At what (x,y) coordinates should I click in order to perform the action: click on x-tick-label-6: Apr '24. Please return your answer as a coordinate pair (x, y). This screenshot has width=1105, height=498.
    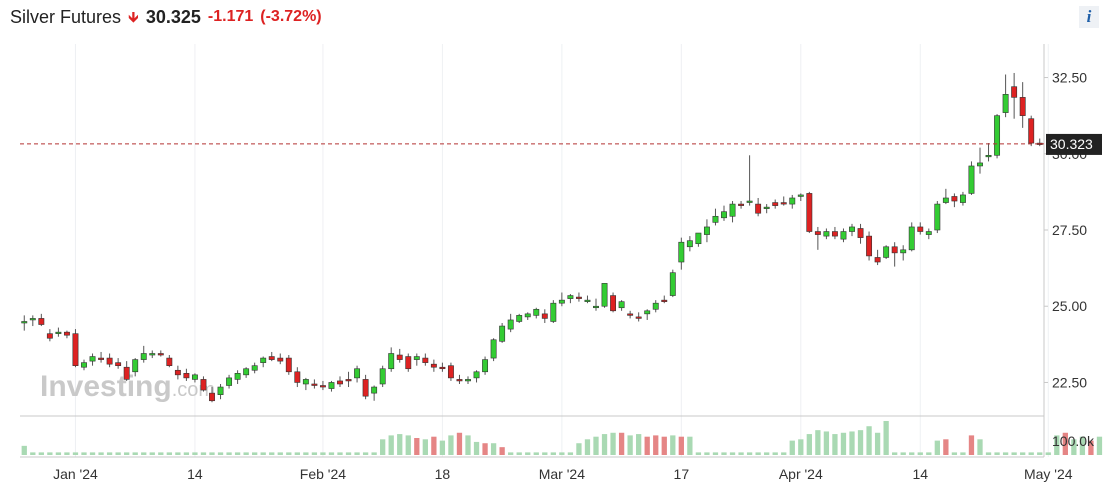
    Looking at the image, I should click on (801, 474).